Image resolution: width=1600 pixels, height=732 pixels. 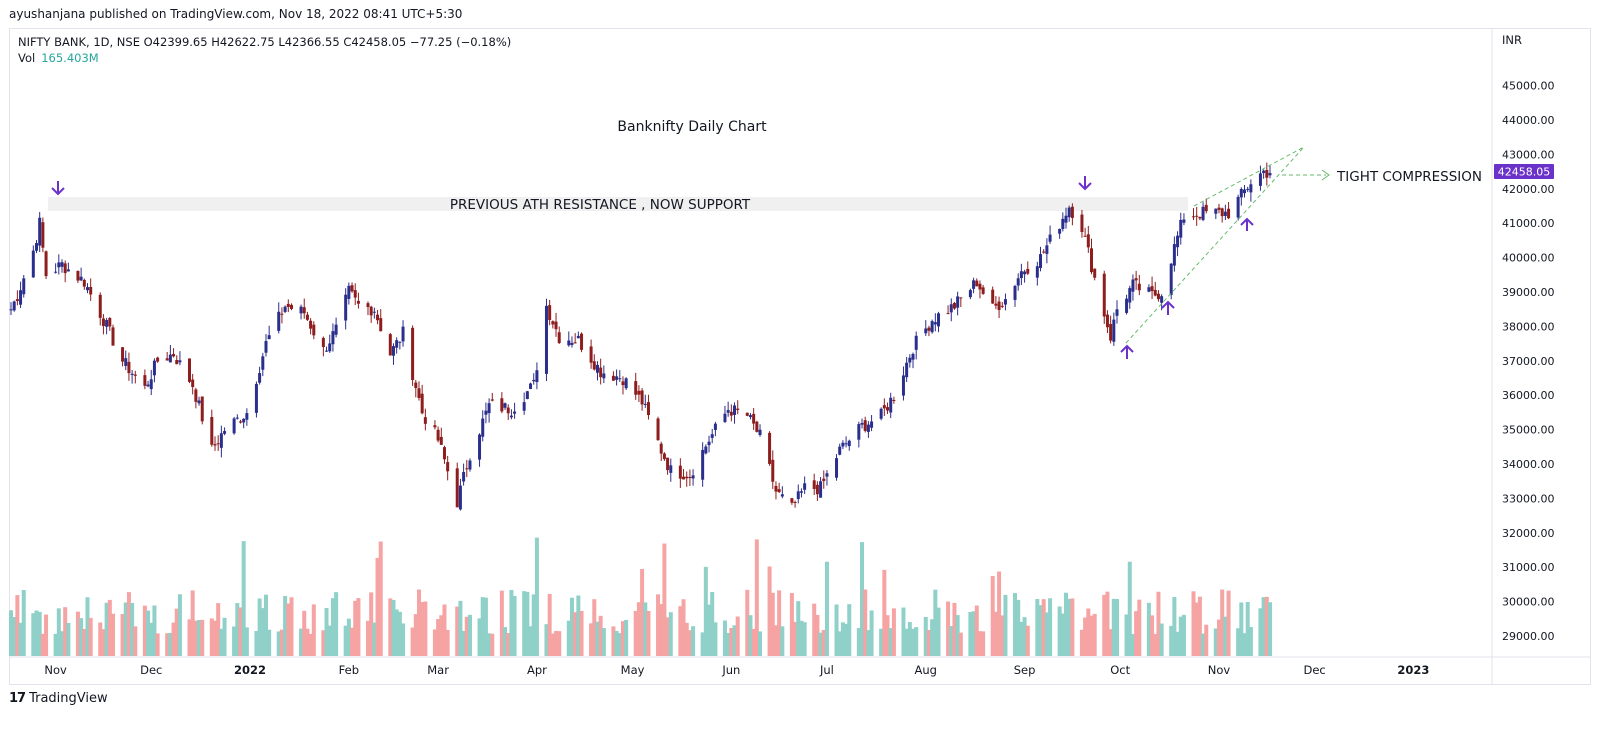 I want to click on tradingview-brand: 17 TradingView, so click(x=58, y=698).